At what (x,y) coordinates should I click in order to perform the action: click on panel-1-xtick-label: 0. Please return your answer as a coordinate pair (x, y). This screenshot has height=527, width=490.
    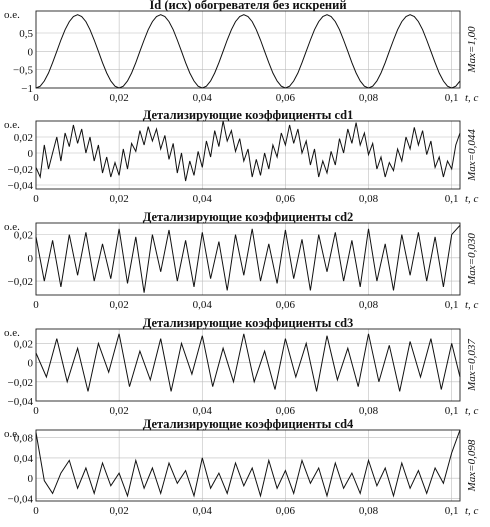
    Looking at the image, I should click on (36, 98).